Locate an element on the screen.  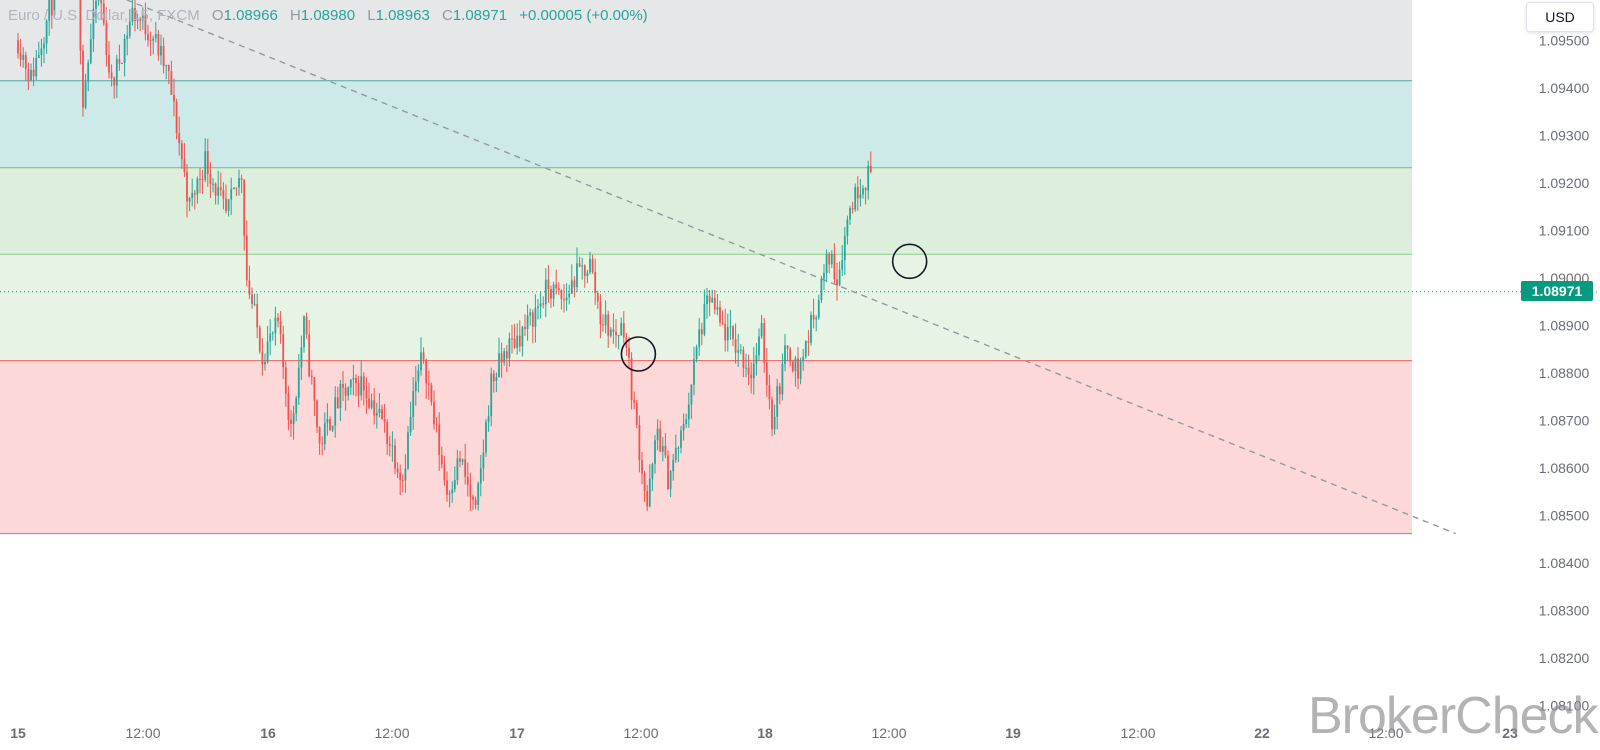
open-label: O is located at coordinates (217, 15).